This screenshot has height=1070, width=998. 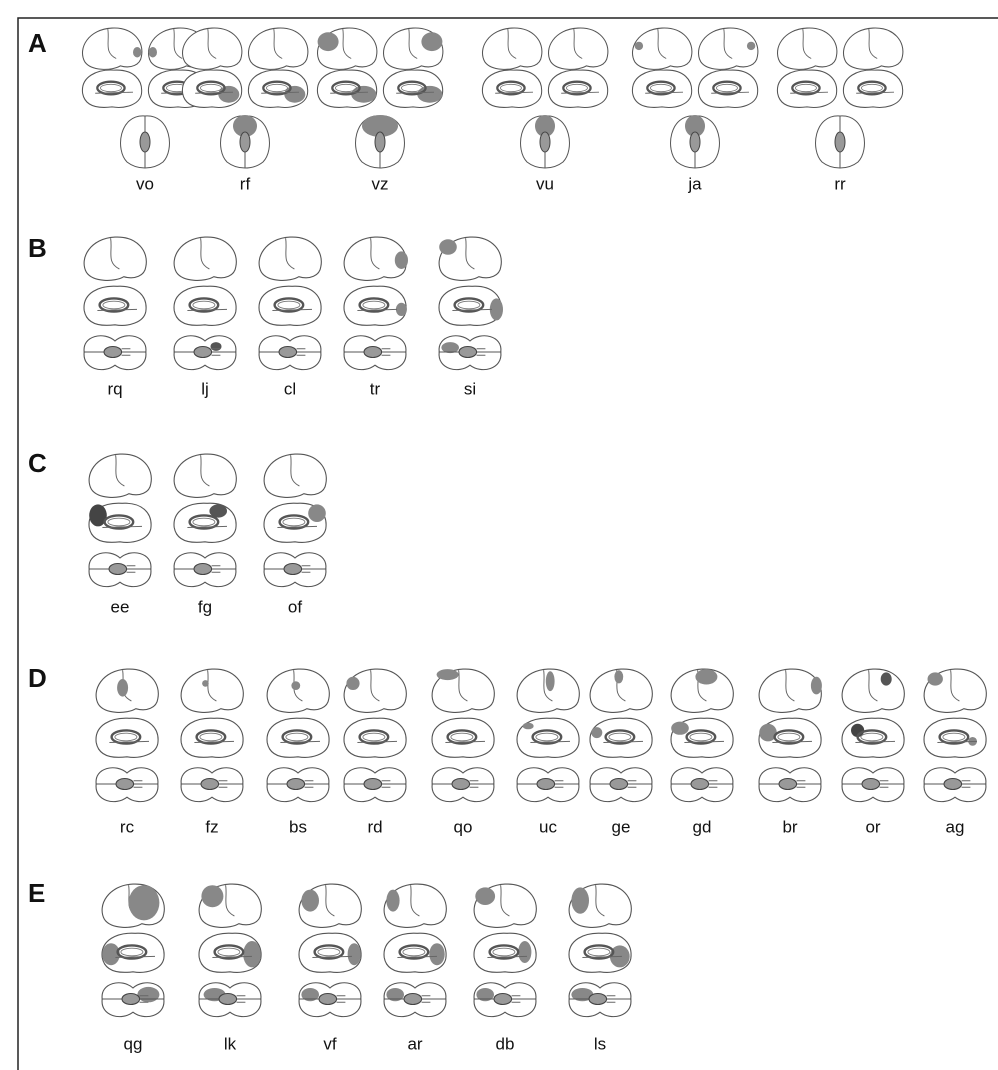 I want to click on lateral-right, so click(x=413, y=48).